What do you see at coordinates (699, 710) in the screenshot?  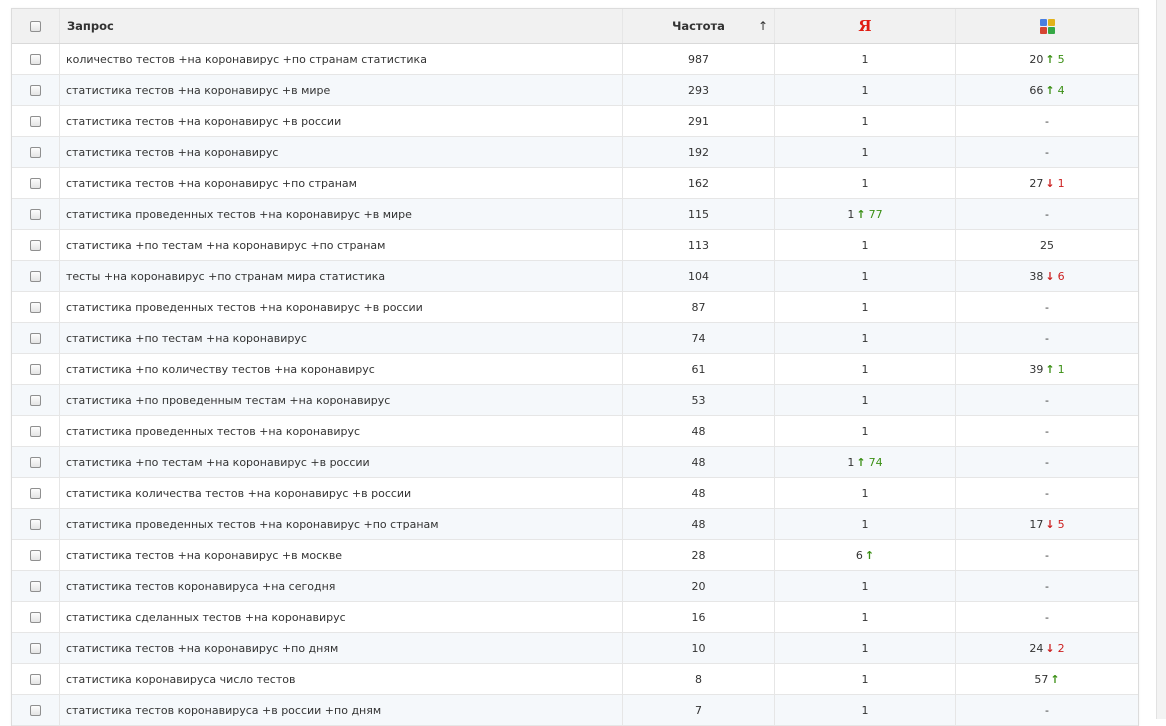 I see `frequency-cell: 7` at bounding box center [699, 710].